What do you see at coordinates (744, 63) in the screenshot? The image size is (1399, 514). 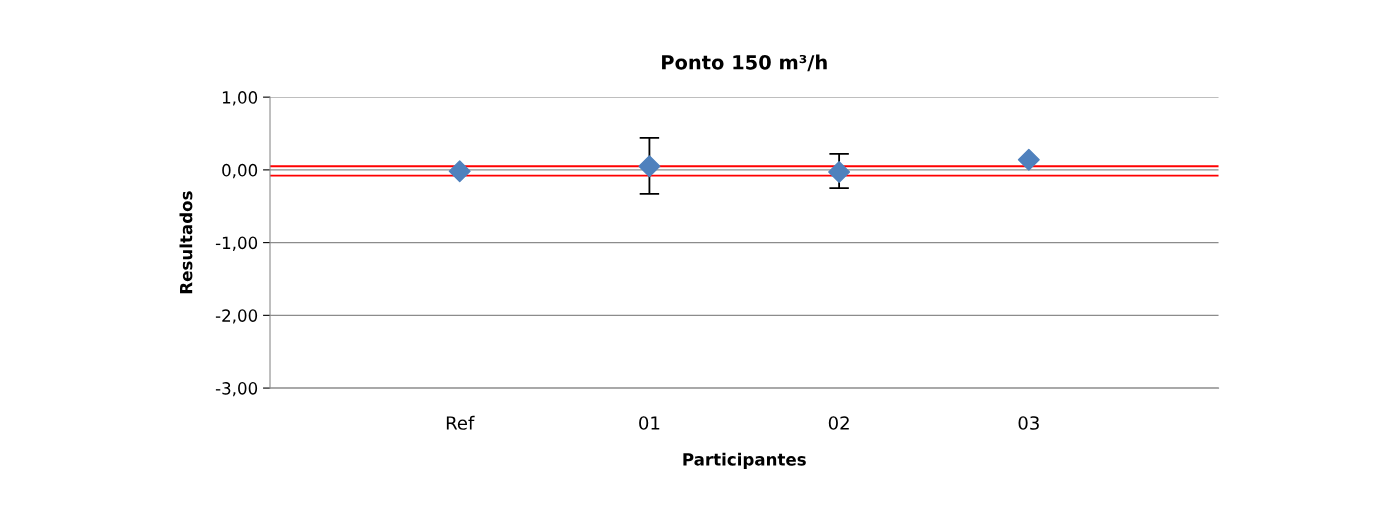 I see `chart-title: Ponto 150 m³/h` at bounding box center [744, 63].